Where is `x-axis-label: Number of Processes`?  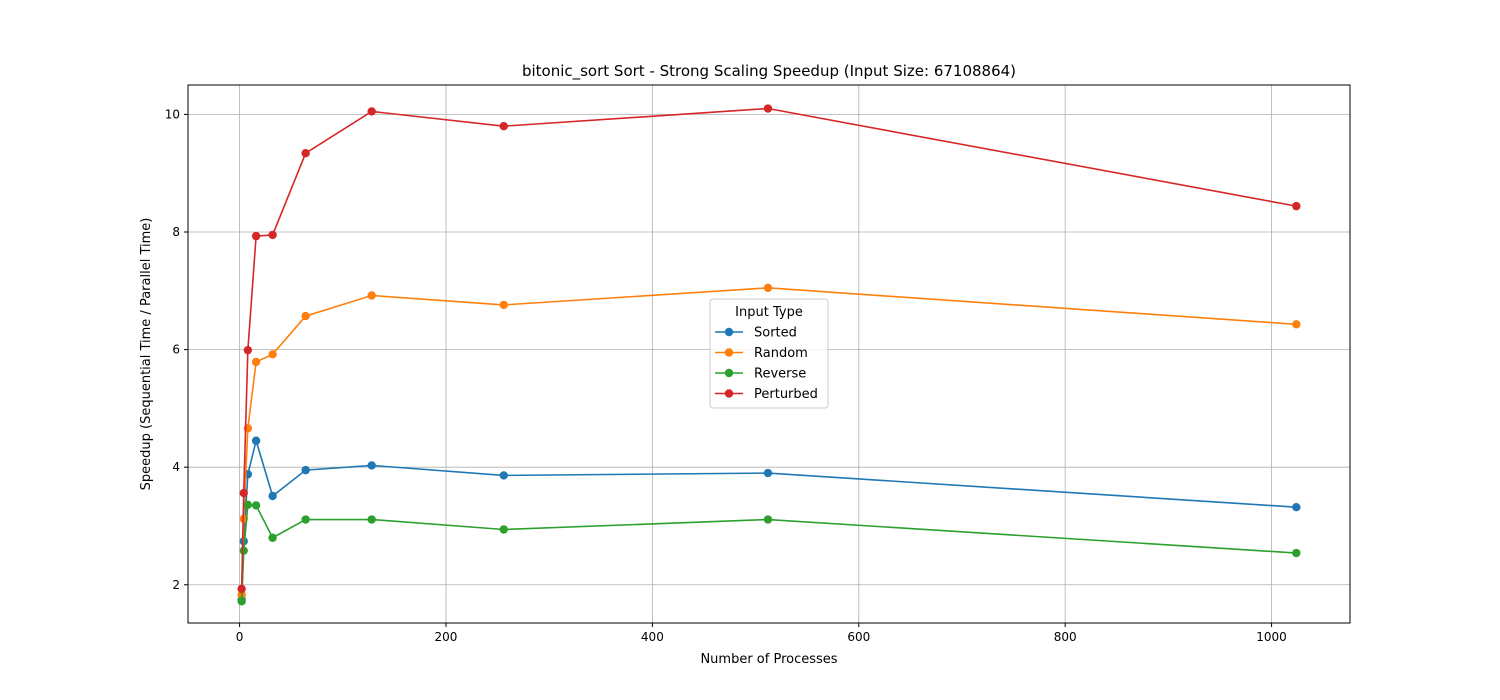
x-axis-label: Number of Processes is located at coordinates (768, 659).